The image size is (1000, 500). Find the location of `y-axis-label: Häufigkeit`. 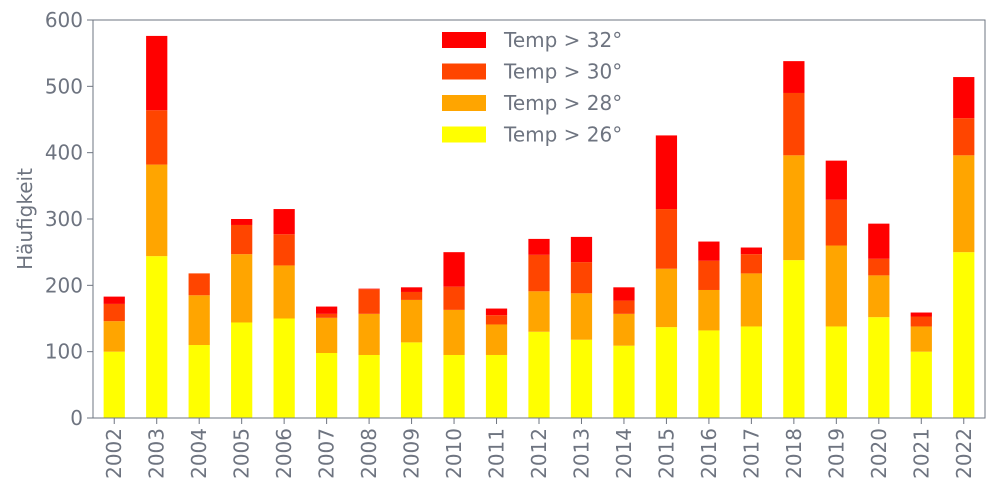

y-axis-label: Häufigkeit is located at coordinates (25, 219).